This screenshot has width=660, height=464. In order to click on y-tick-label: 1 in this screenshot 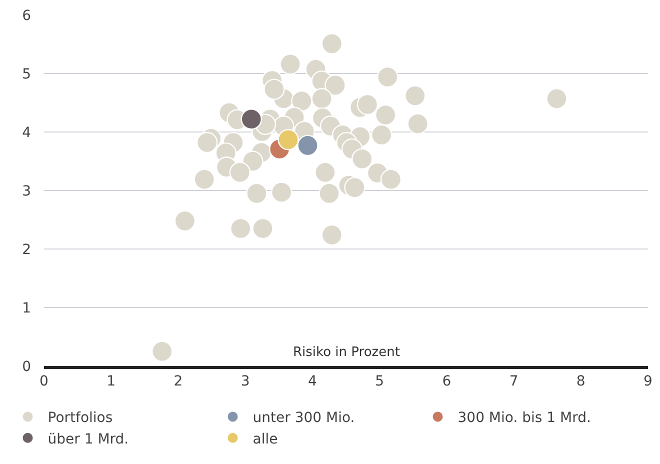, I will do `click(26, 308)`.